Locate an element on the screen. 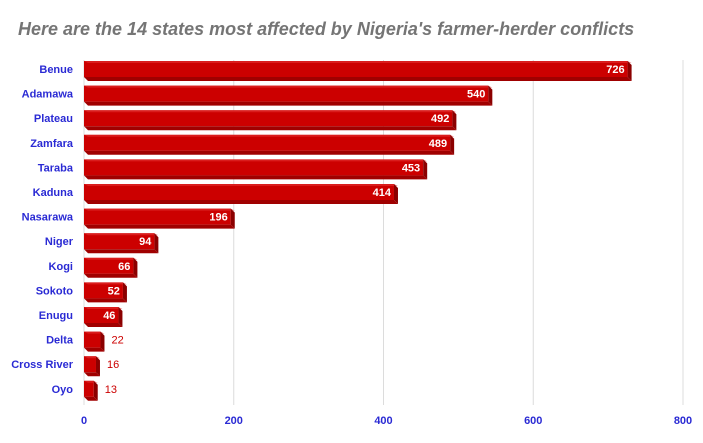 Image resolution: width=703 pixels, height=443 pixels. bar: 453 is located at coordinates (256, 169).